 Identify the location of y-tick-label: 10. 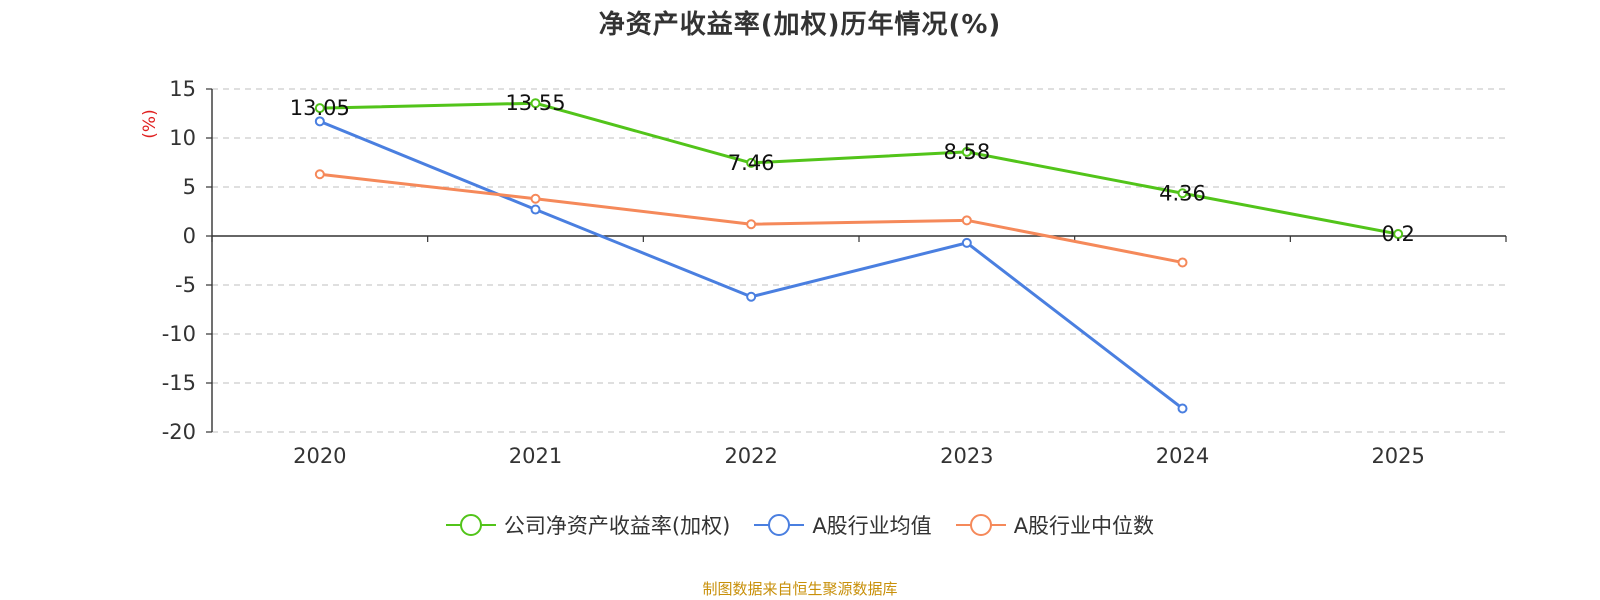
(182, 138).